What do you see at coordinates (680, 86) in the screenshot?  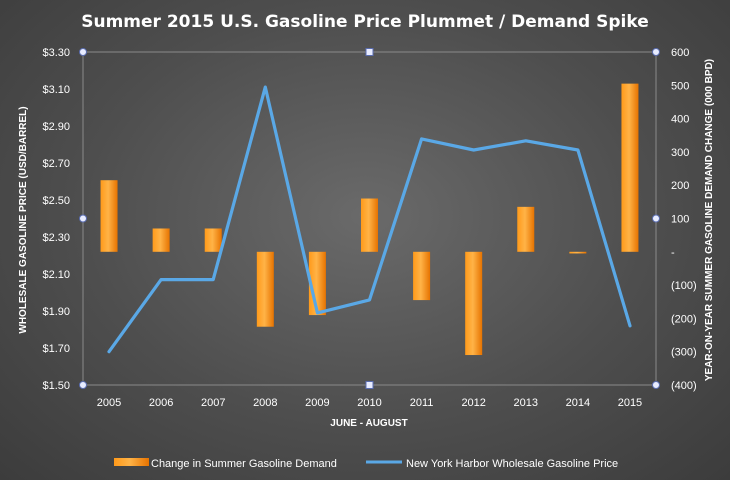 I see `y-right-tick-label: 500` at bounding box center [680, 86].